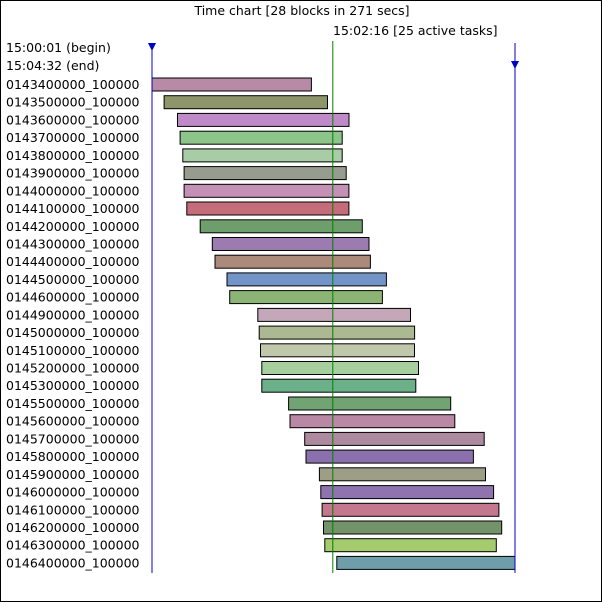 The height and width of the screenshot is (602, 602). Describe the element at coordinates (73, 545) in the screenshot. I see `task-label: 0146300000_100000` at that location.